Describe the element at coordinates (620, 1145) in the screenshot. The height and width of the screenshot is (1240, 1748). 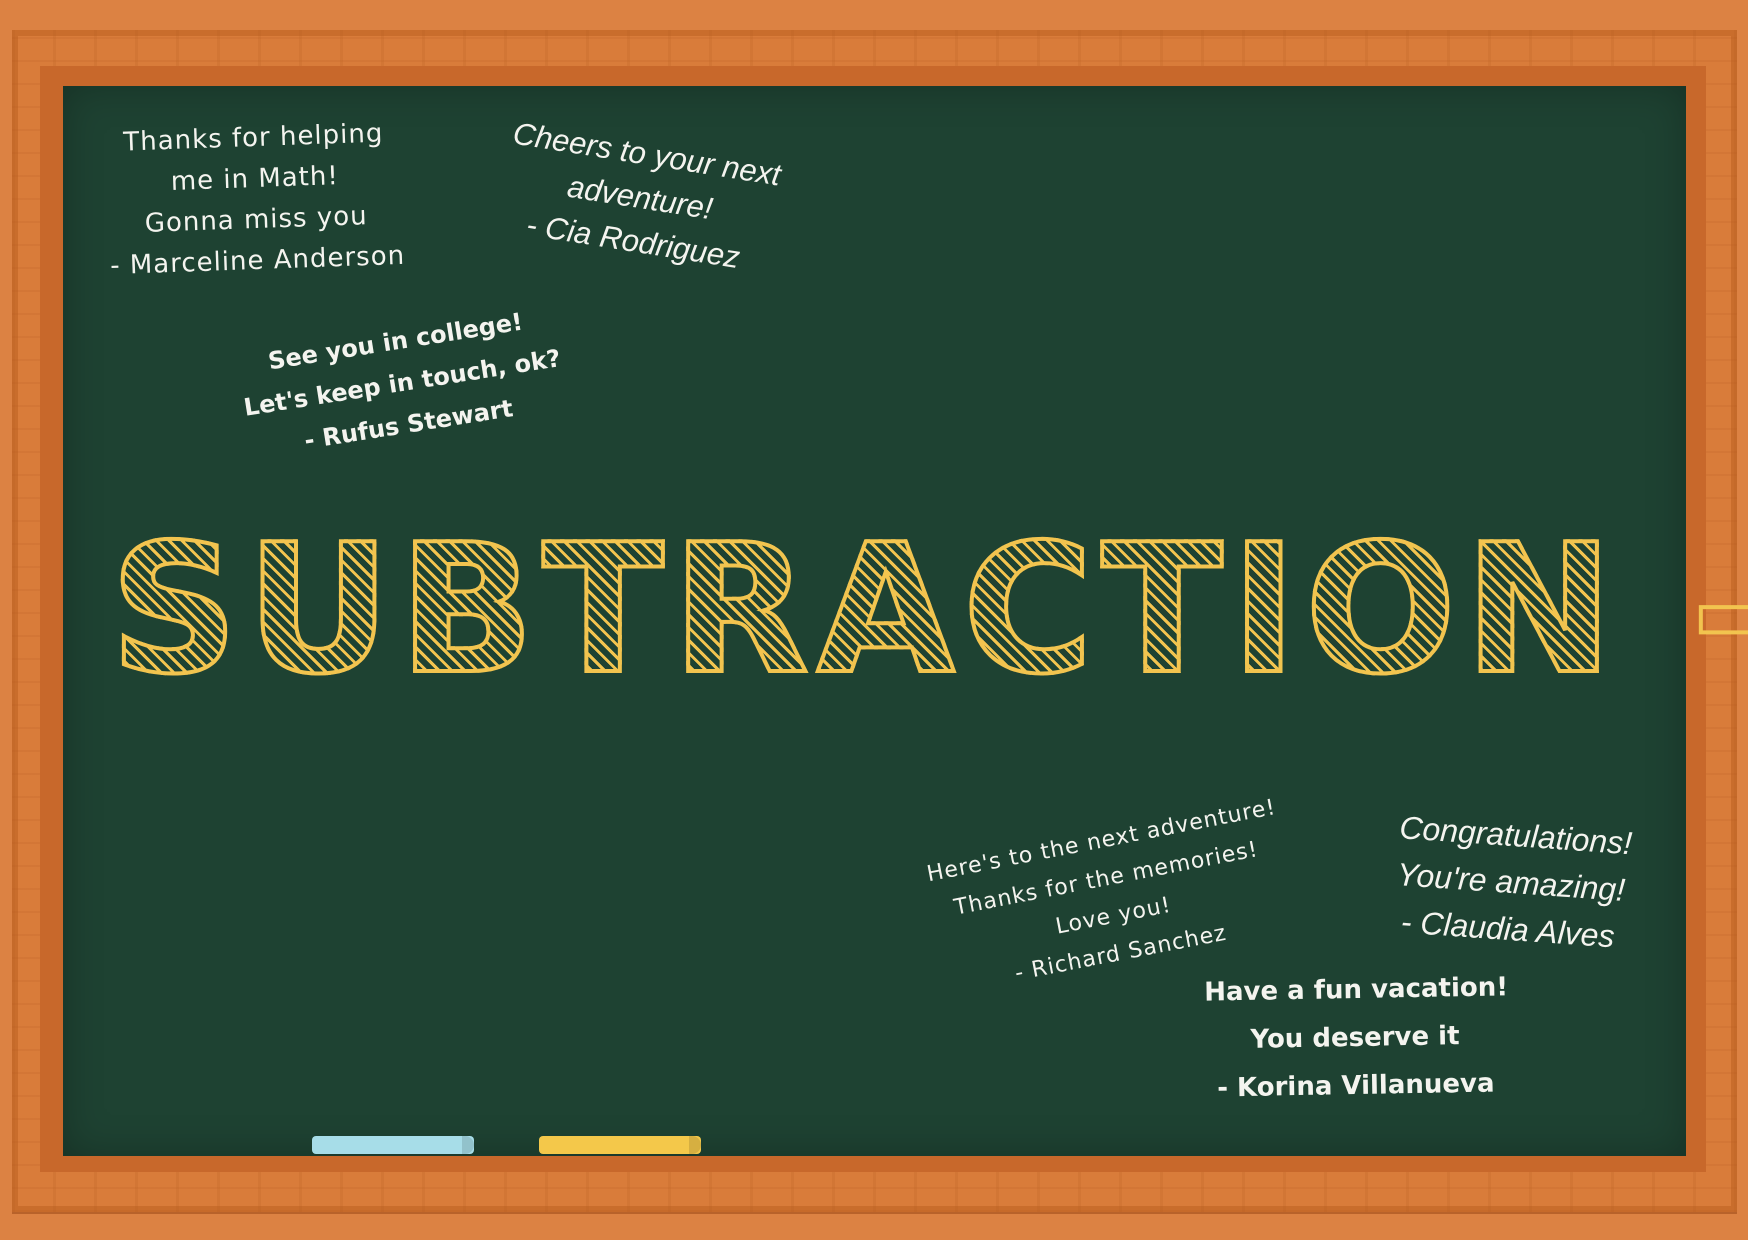
I see `yellow-chalk-stick` at that location.